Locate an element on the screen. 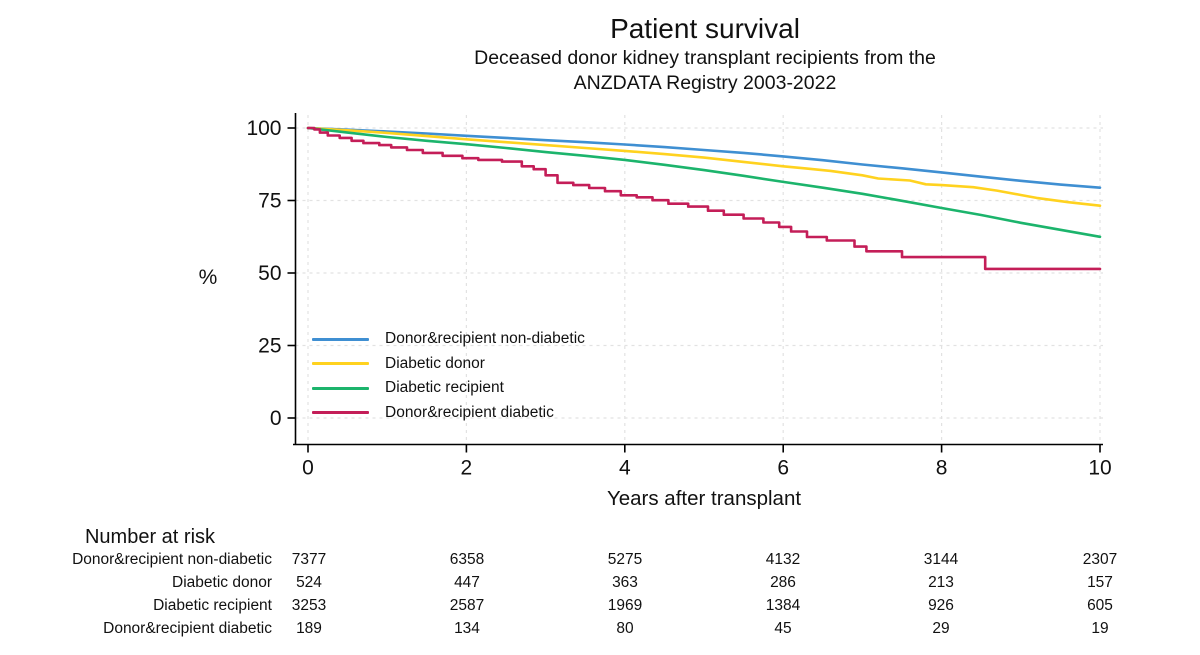 The height and width of the screenshot is (655, 1200). chart-title: Patient survival is located at coordinates (705, 28).